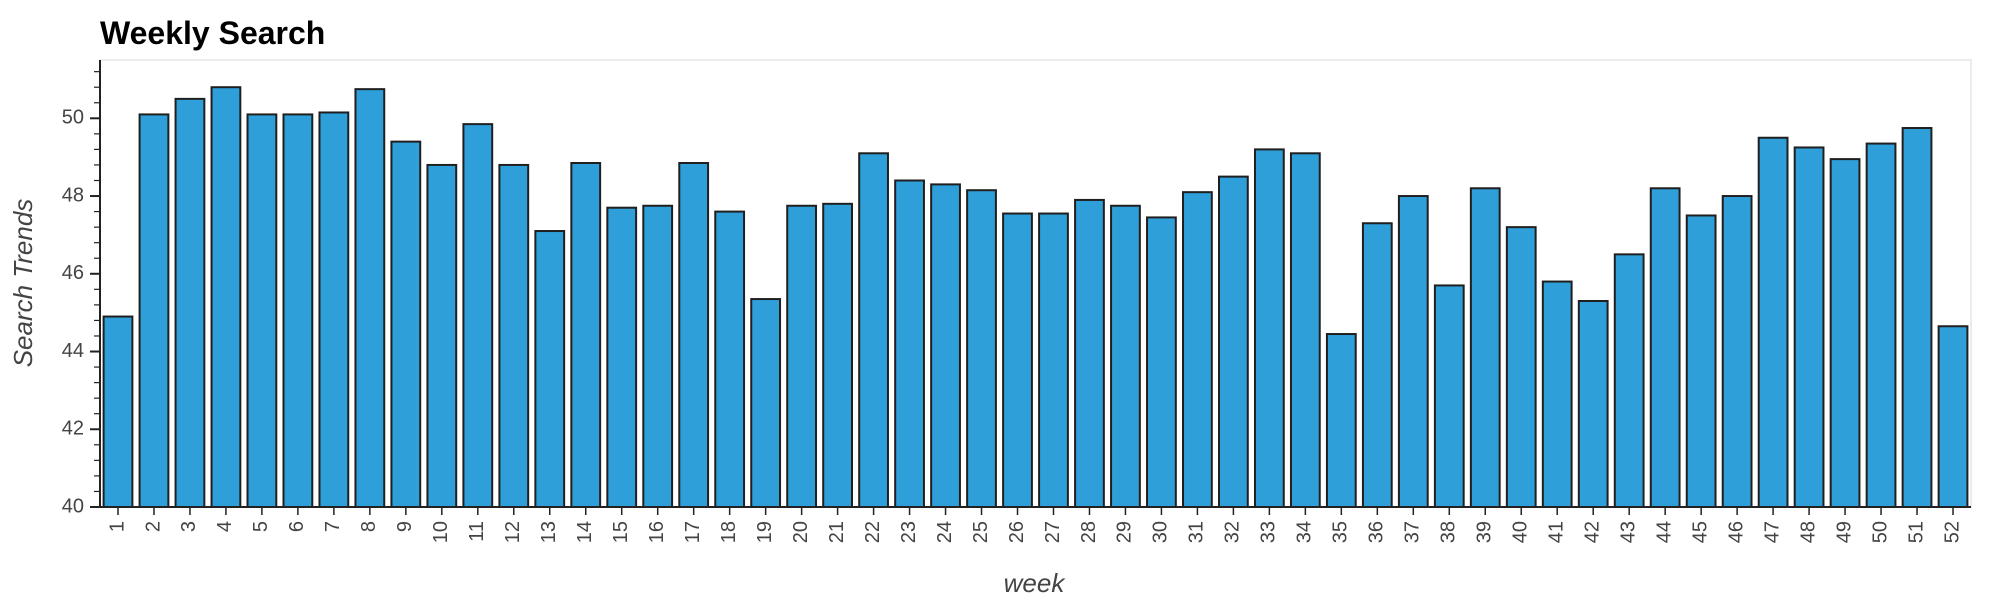 The width and height of the screenshot is (2000, 600). Describe the element at coordinates (1017, 532) in the screenshot. I see `x-tick-label: 26` at that location.